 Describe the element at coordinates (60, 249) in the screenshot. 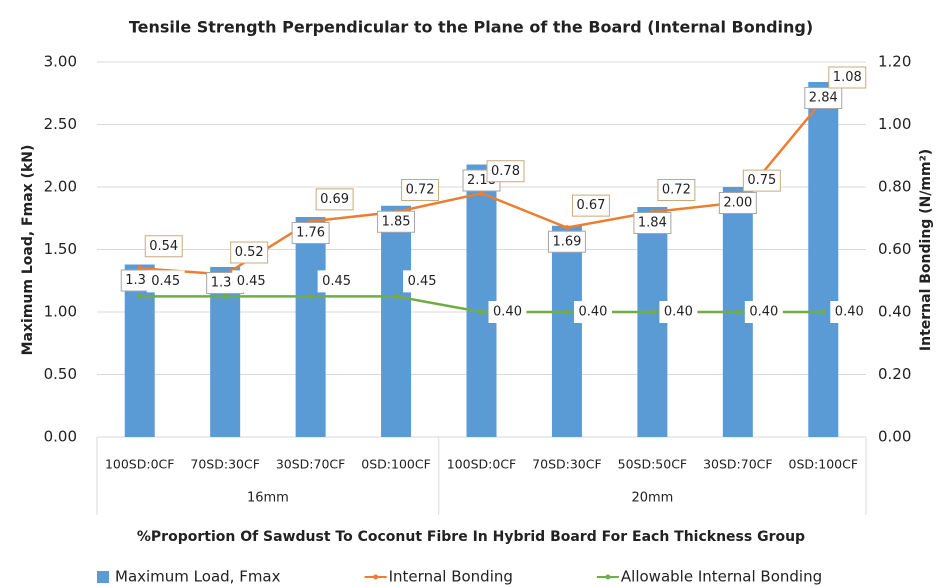

I see `y-tick-label: 1.50` at that location.